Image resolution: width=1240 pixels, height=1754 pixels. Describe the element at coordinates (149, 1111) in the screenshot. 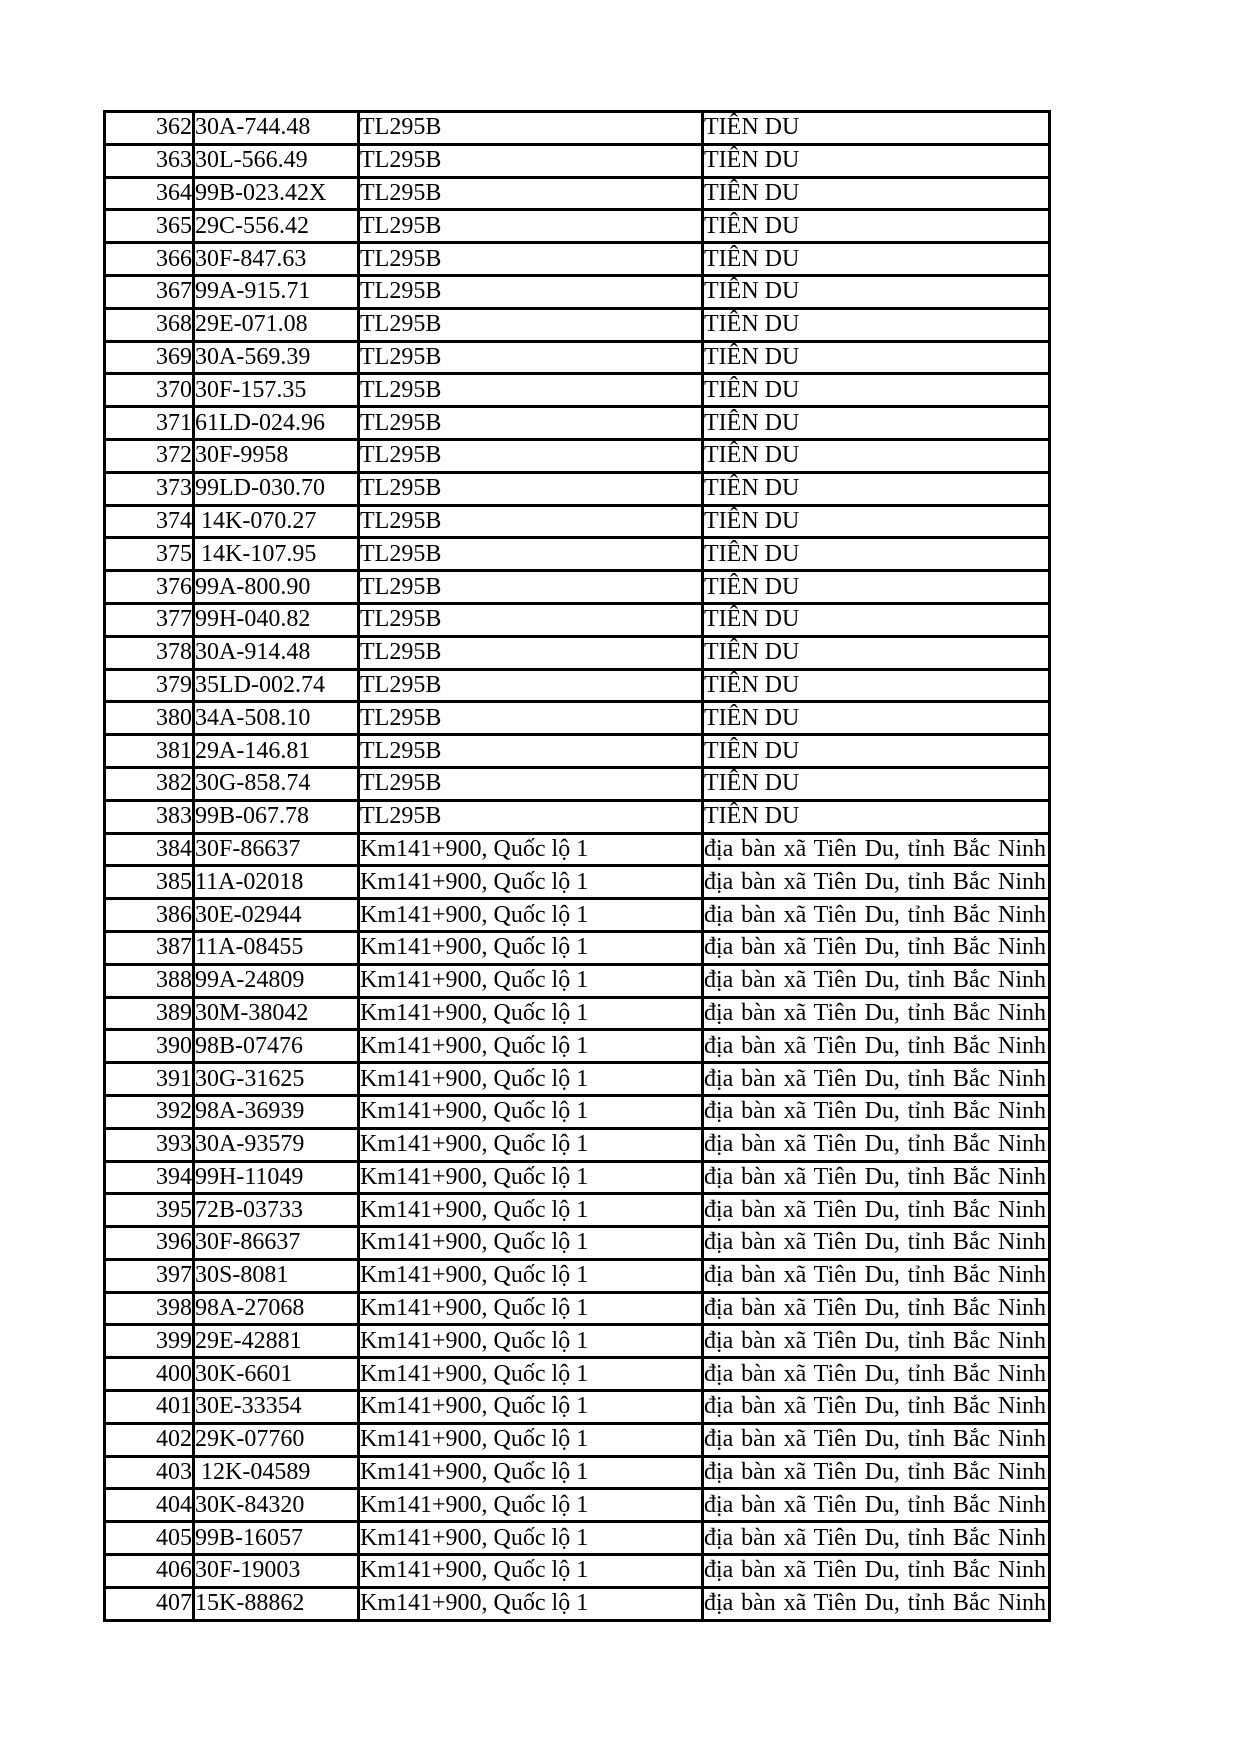

I see `row-number-cell: 392` at that location.